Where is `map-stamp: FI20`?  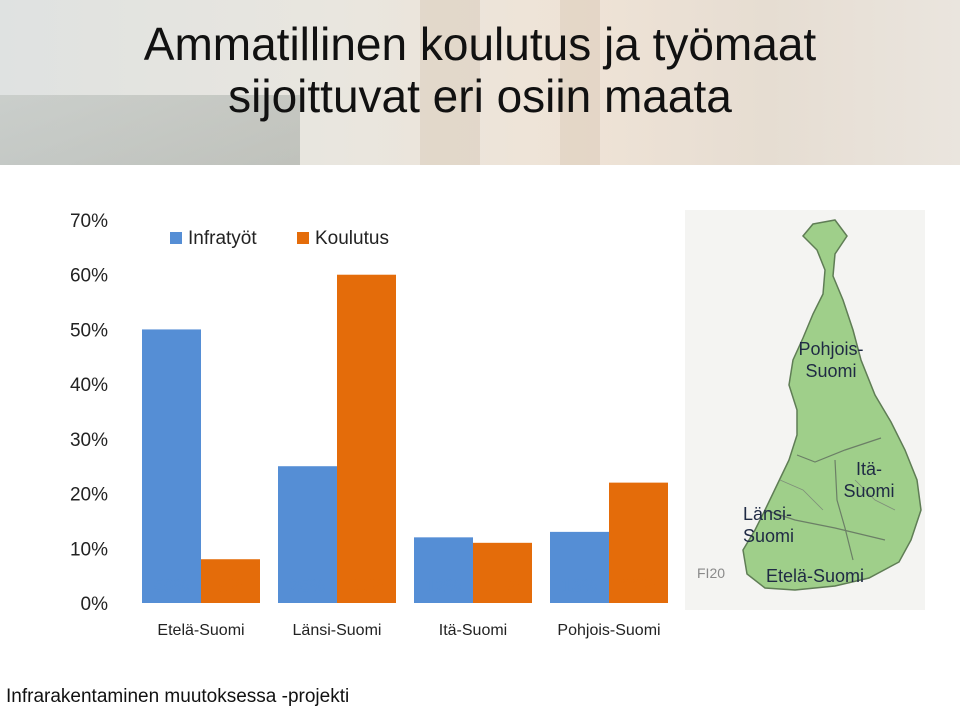 map-stamp: FI20 is located at coordinates (711, 573).